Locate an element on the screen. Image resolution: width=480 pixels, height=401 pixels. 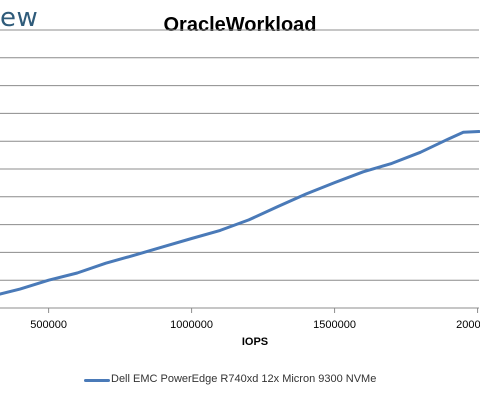
legend-swatch is located at coordinates (97, 380).